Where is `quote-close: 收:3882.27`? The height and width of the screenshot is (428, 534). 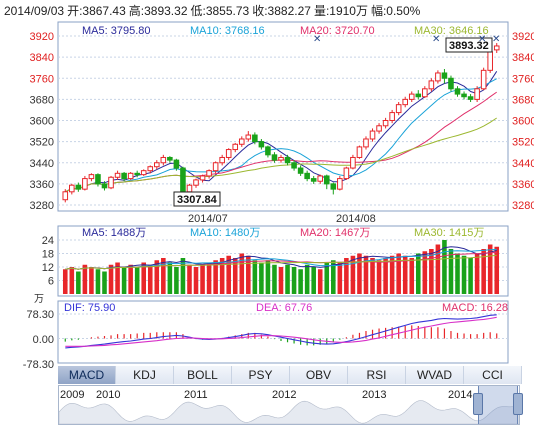 quote-close: 收:3882.27 is located at coordinates (281, 11).